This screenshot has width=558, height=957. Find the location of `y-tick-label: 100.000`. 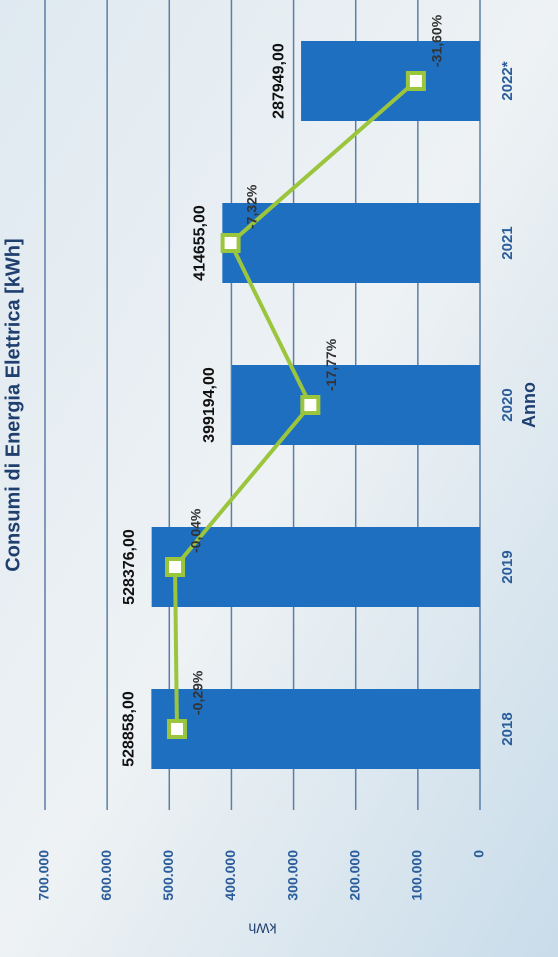

y-tick-label: 100.000 is located at coordinates (417, 875).